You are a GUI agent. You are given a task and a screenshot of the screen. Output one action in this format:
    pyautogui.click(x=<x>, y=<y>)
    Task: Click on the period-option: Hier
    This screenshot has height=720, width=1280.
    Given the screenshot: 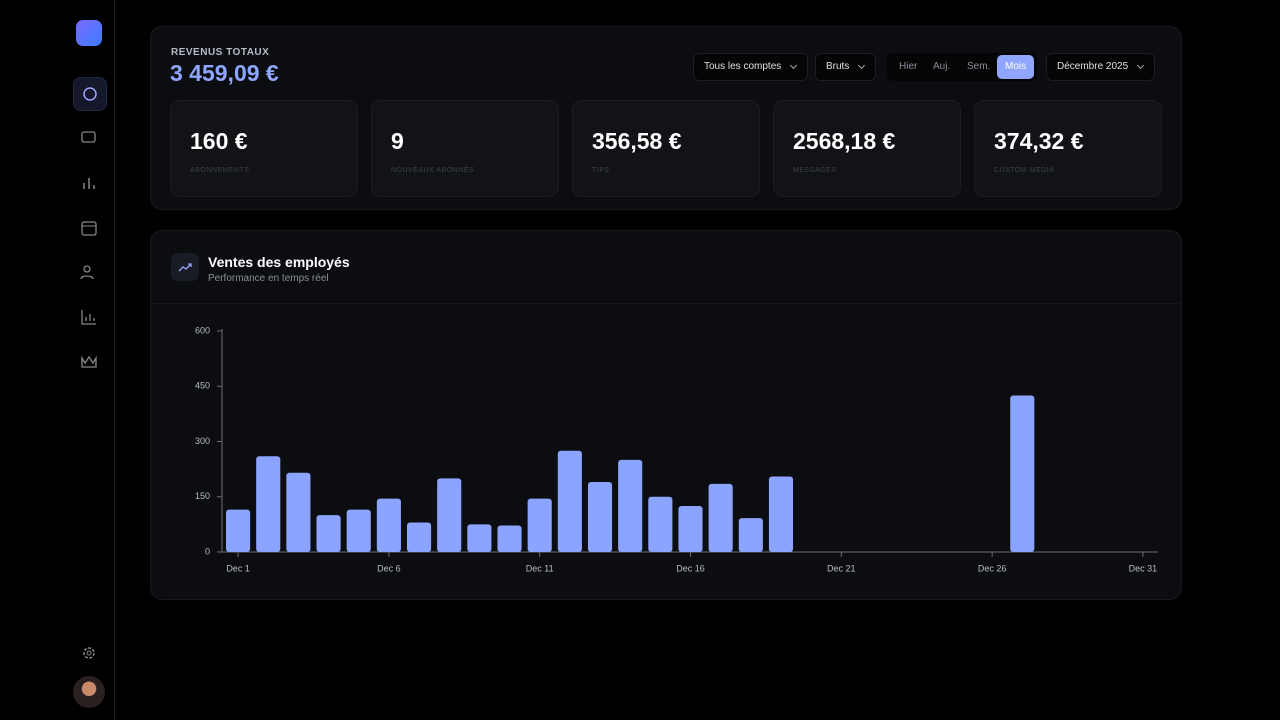 What is the action you would take?
    pyautogui.click(x=908, y=66)
    